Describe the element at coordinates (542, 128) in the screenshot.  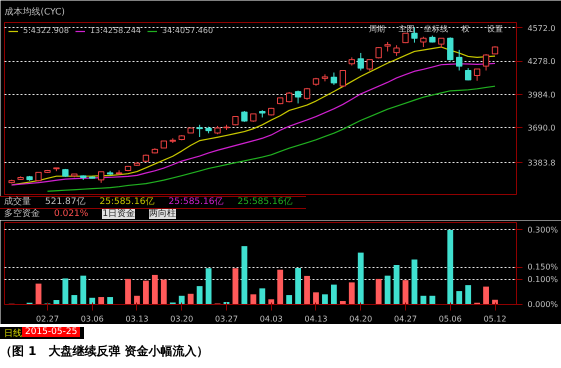
I see `y-tick-label: 3690.0` at that location.